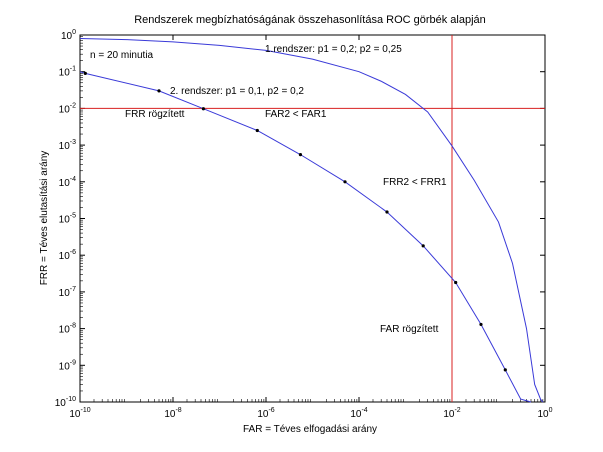 This screenshot has width=603, height=452. Describe the element at coordinates (67, 182) in the screenshot. I see `y-tick-label: 10⁻⁴` at that location.